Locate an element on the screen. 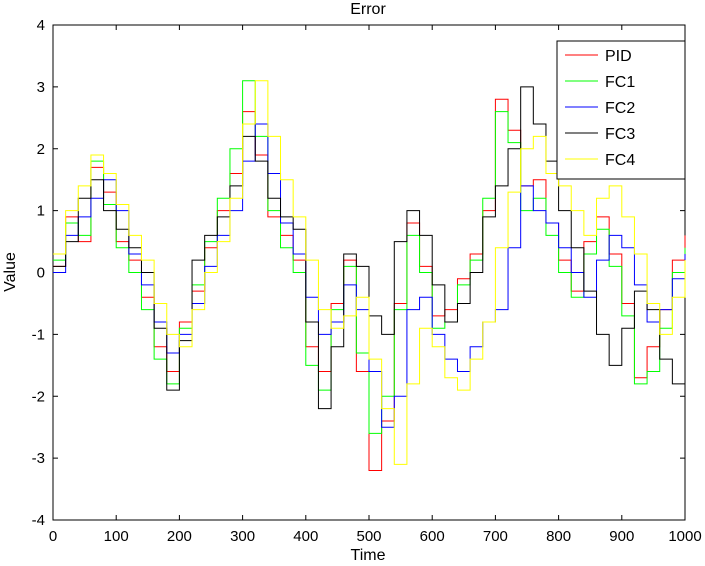  chart-title: Error is located at coordinates (368, 9).